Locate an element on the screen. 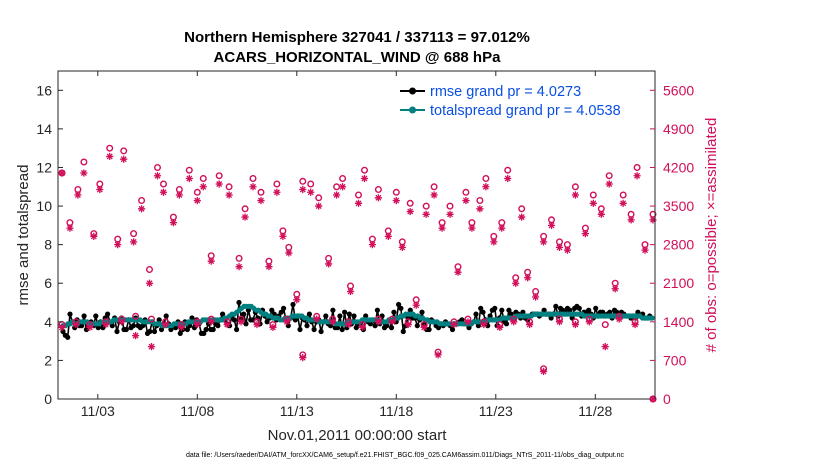  right-tick-label: 0 is located at coordinates (667, 399).